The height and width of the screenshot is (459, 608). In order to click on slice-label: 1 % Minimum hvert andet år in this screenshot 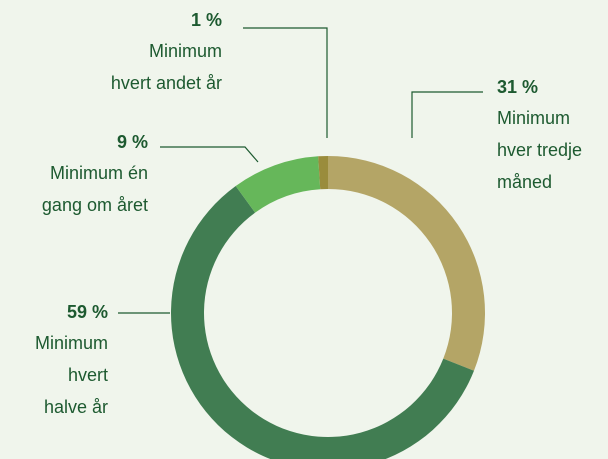, I will do `click(166, 52)`.